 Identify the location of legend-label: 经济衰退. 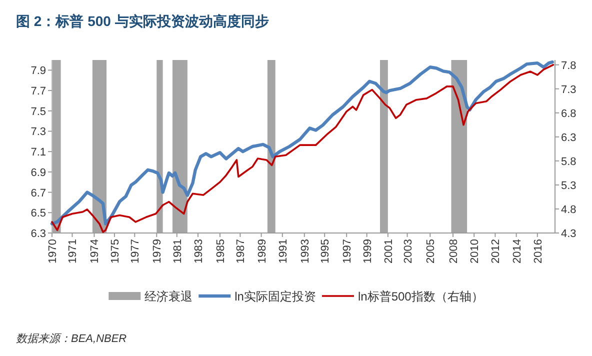
(168, 297).